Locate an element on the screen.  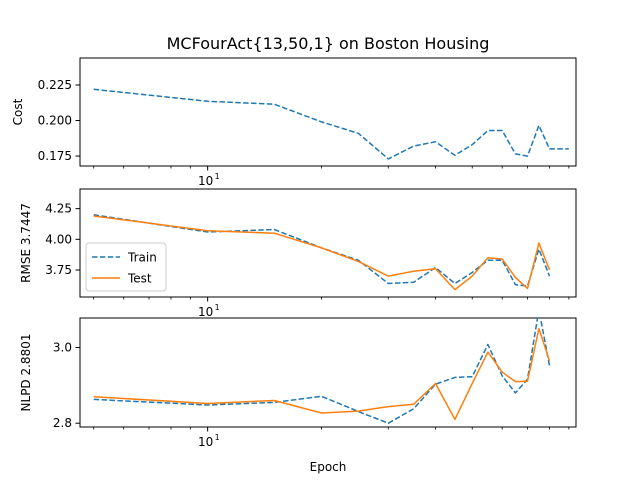
legend-label-test: Test is located at coordinates (139, 279).